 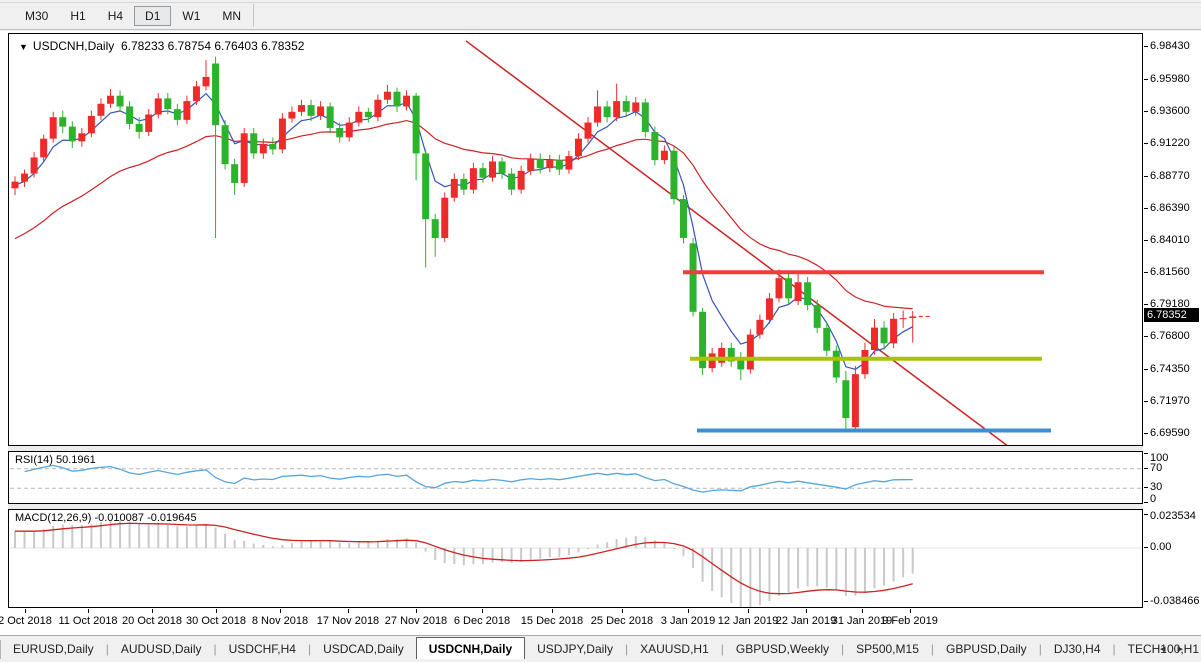 I want to click on date-label: 2 Oct 2018, so click(x=26, y=621).